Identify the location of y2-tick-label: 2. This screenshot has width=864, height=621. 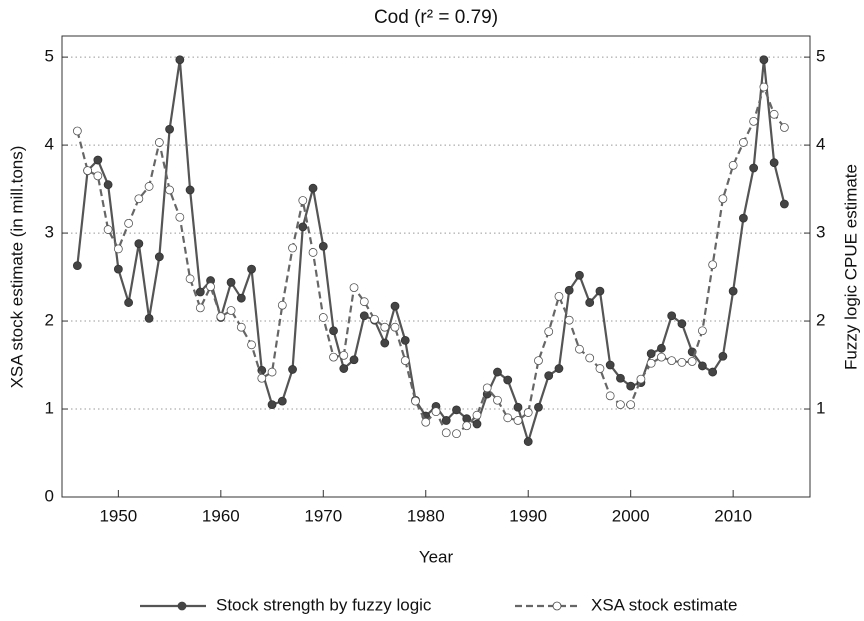
(820, 320).